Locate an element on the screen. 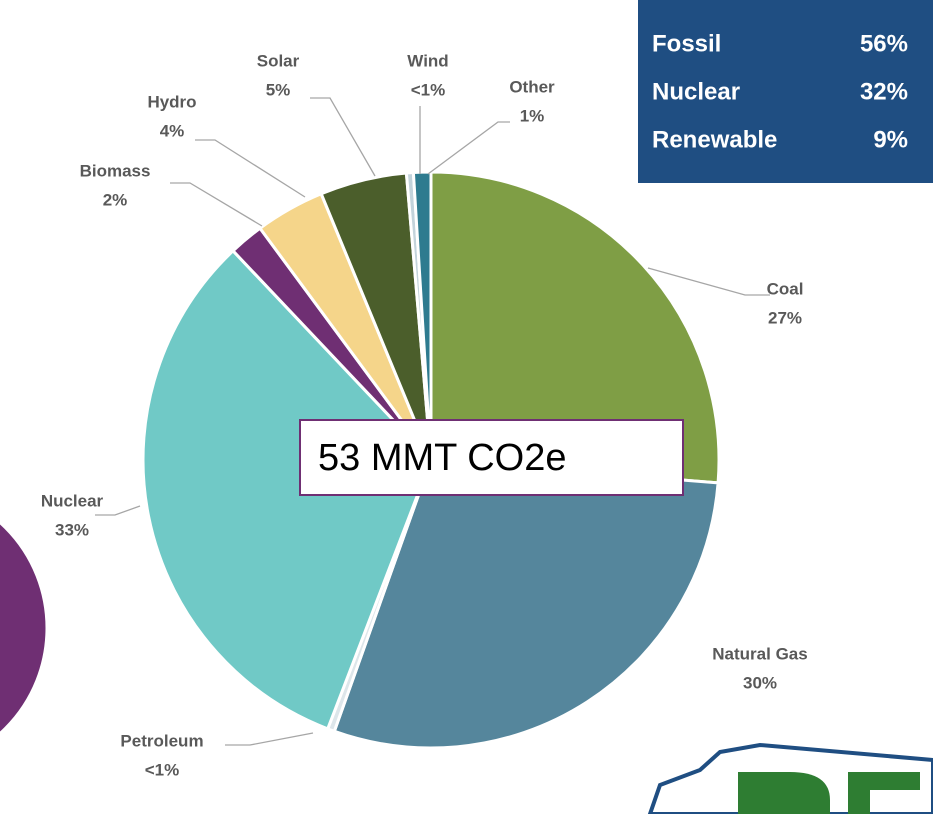 The height and width of the screenshot is (814, 933). slice-value: 1% is located at coordinates (532, 115).